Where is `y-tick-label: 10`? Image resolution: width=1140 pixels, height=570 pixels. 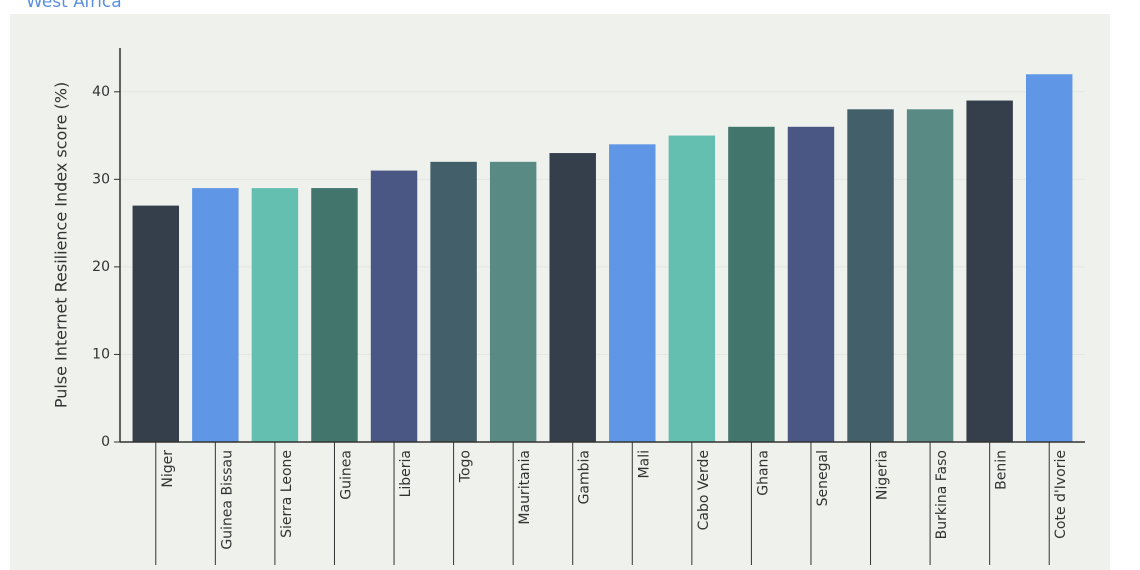
y-tick-label: 10 is located at coordinates (101, 354).